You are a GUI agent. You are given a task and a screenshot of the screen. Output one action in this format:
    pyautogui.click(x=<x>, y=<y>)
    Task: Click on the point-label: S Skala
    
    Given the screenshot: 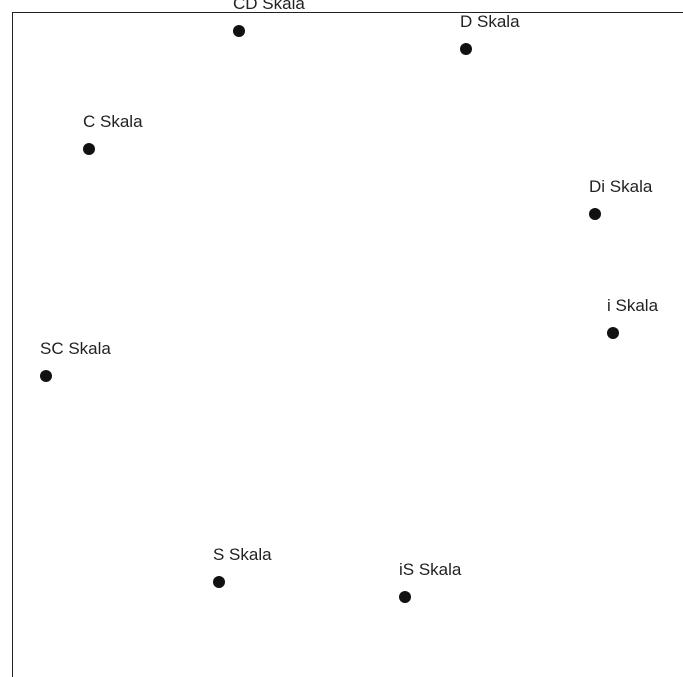 What is the action you would take?
    pyautogui.click(x=242, y=554)
    